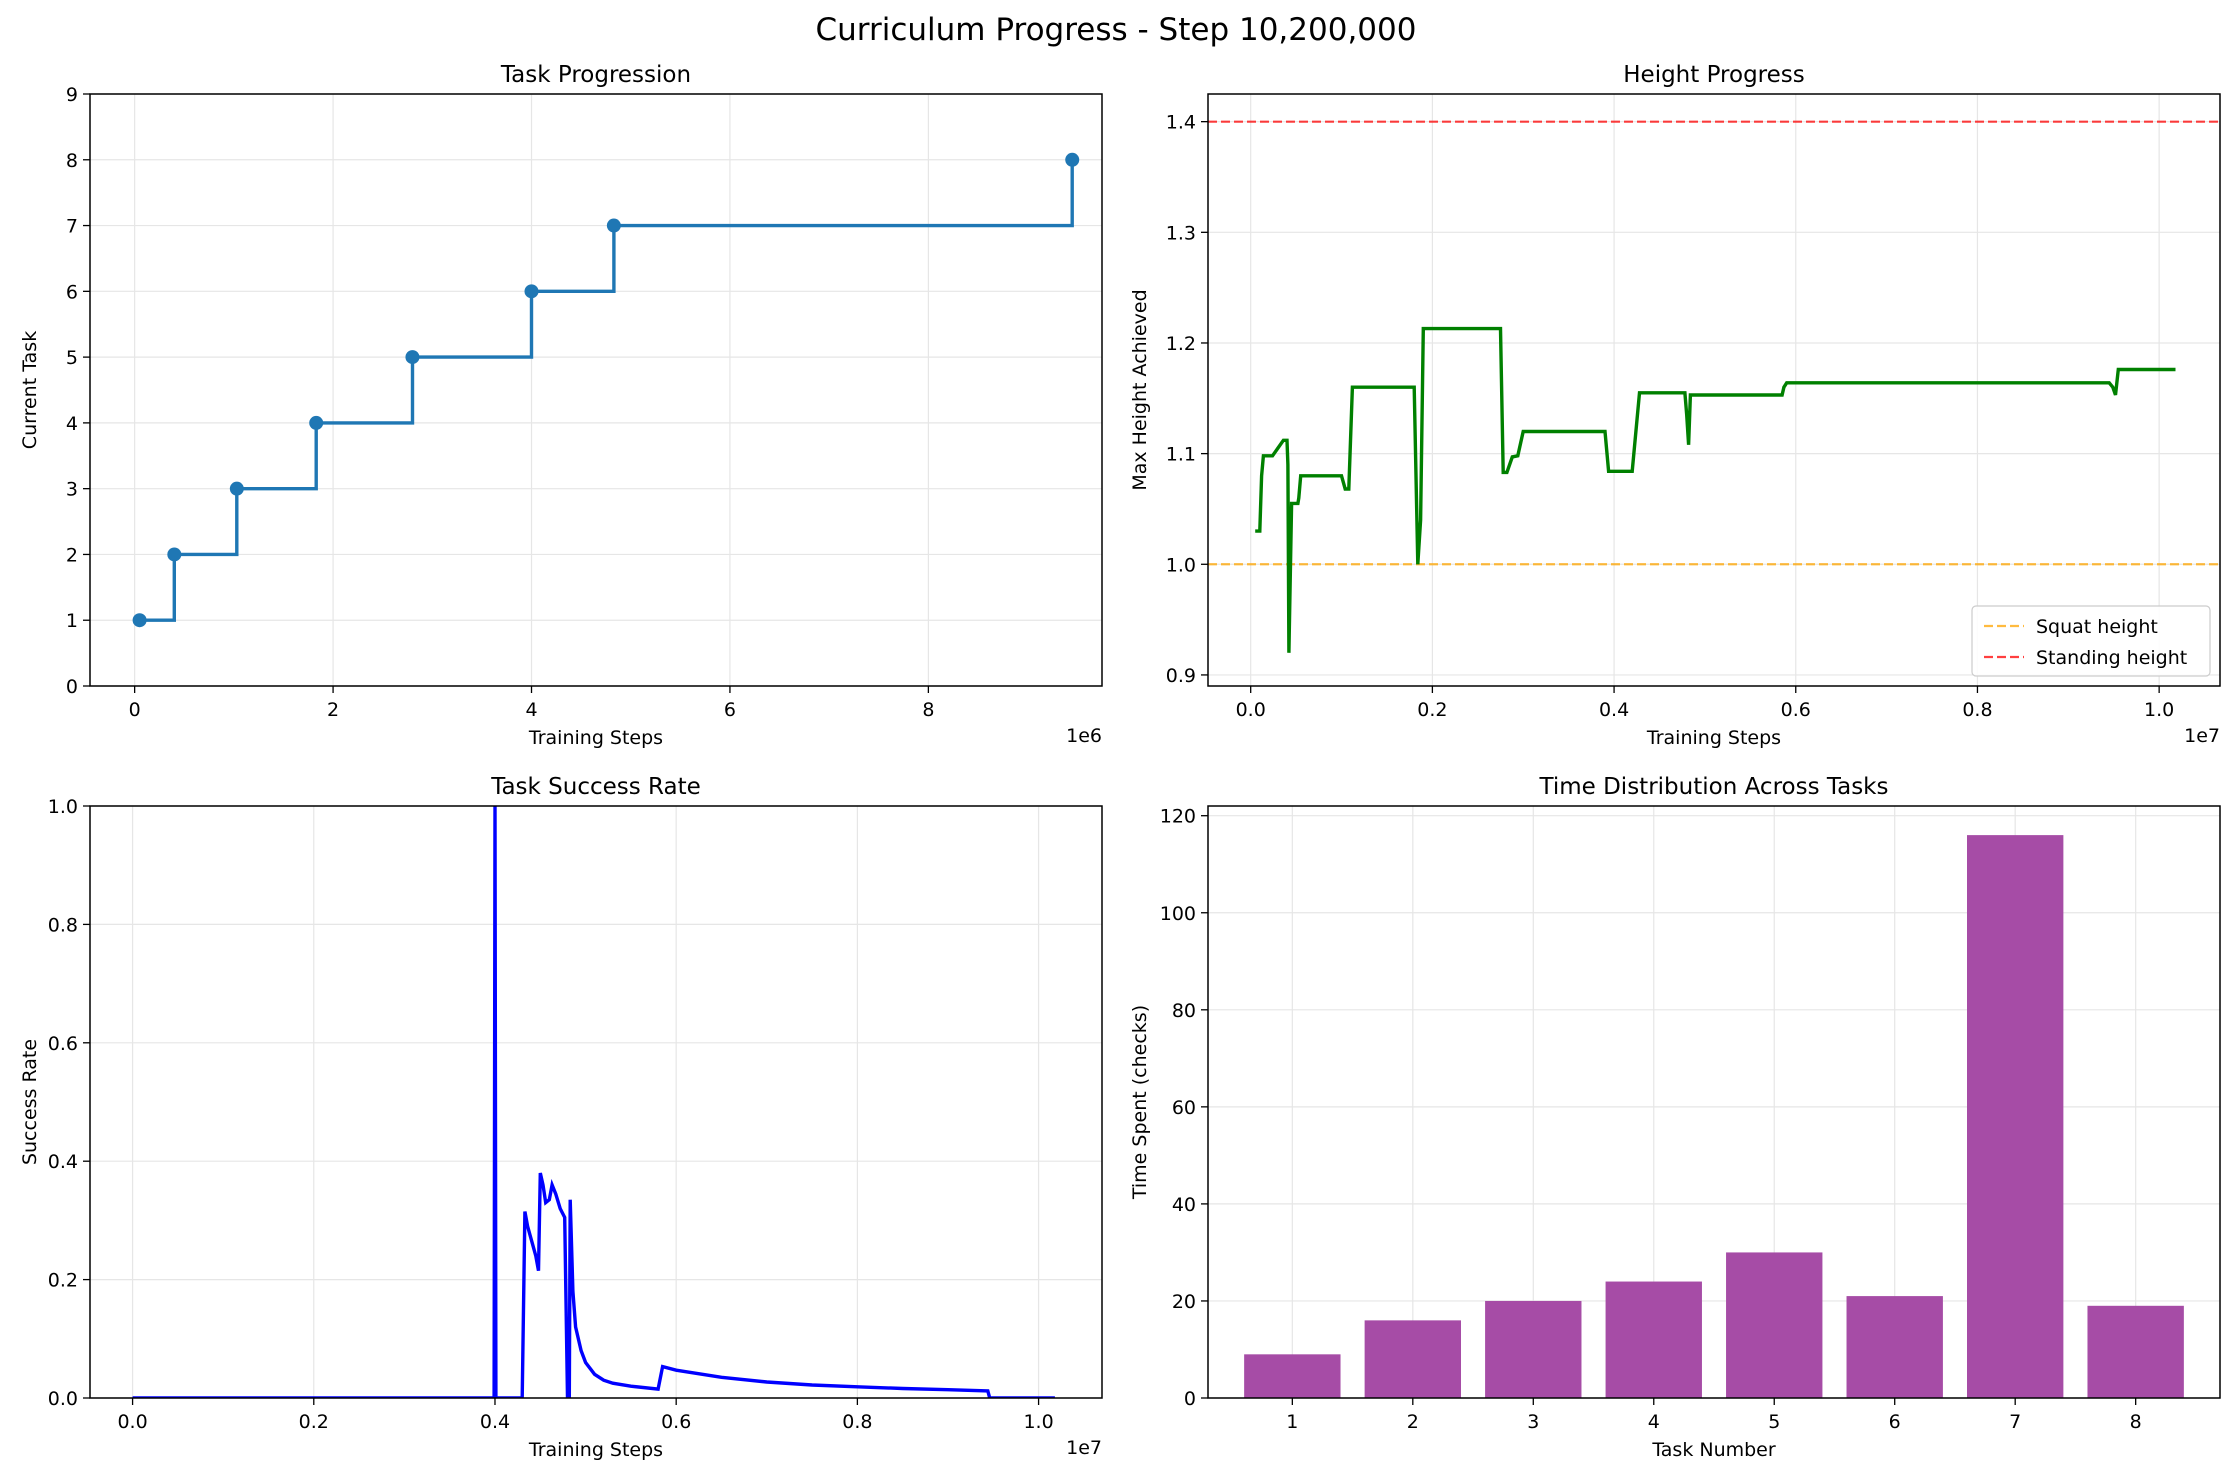 The image size is (2233, 1475). I want to click on y-tick-label: 0.6, so click(63, 1044).